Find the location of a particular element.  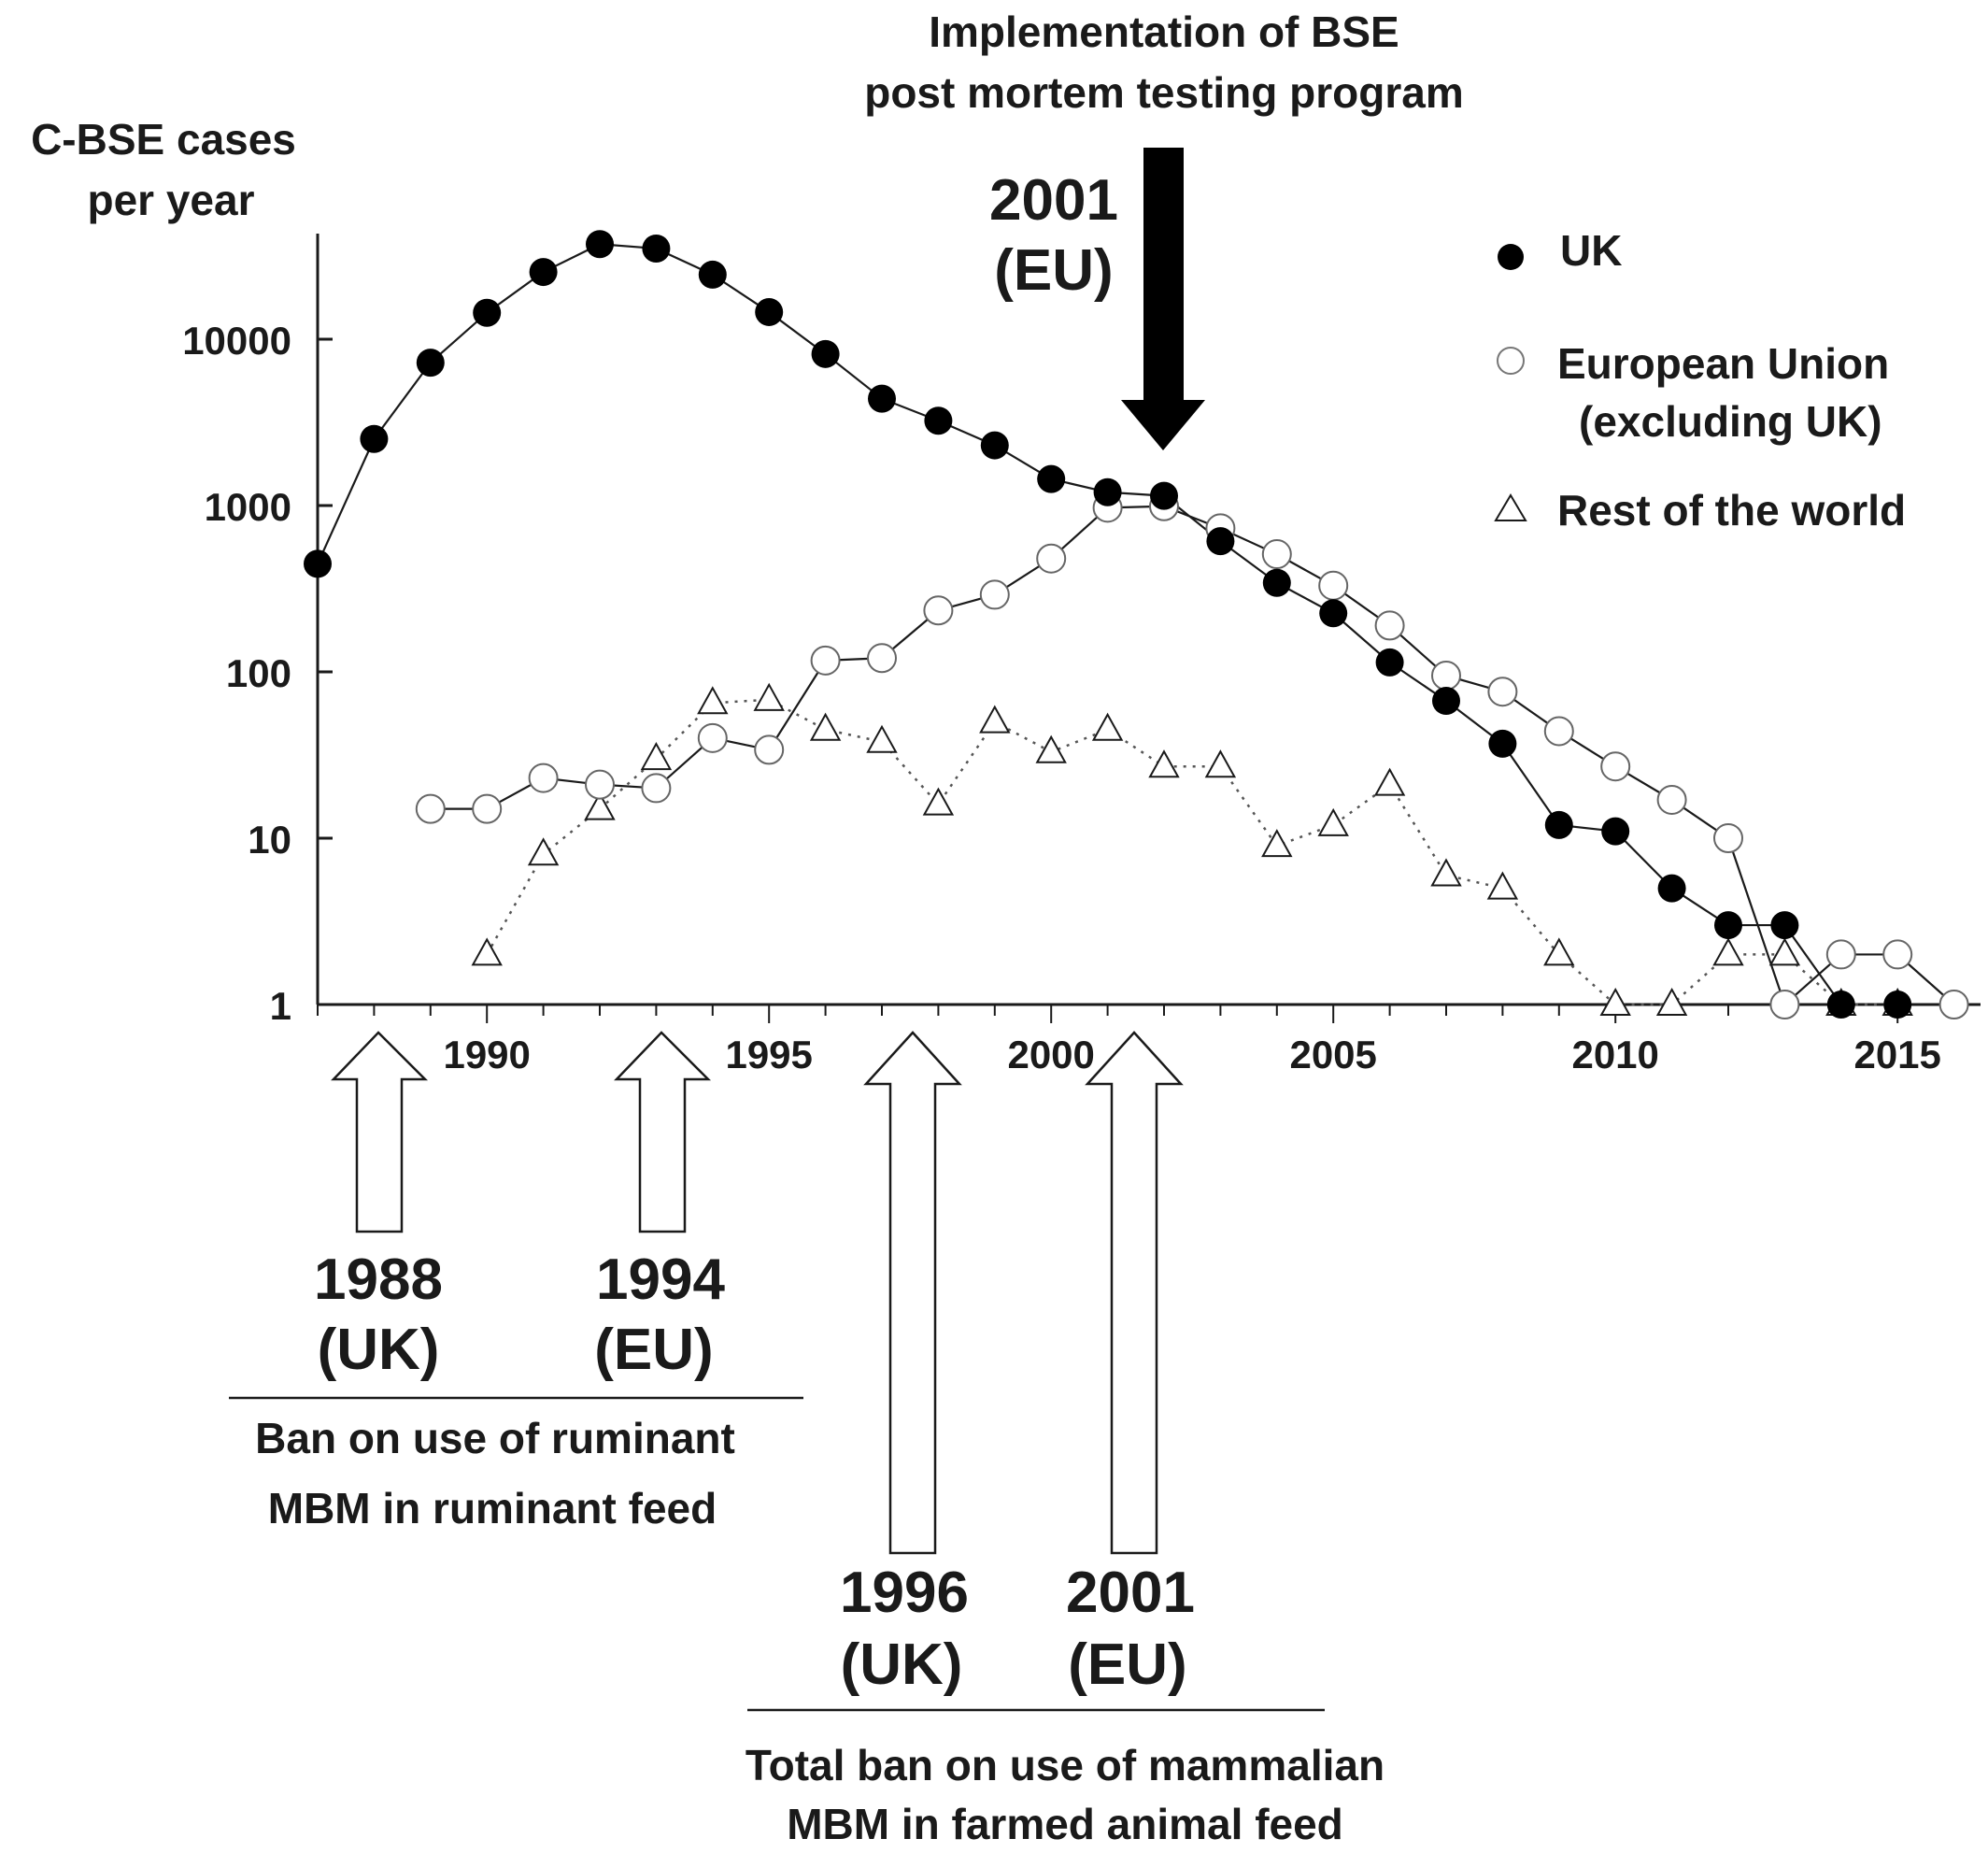

y-tick-label: 1000 is located at coordinates (248, 507).